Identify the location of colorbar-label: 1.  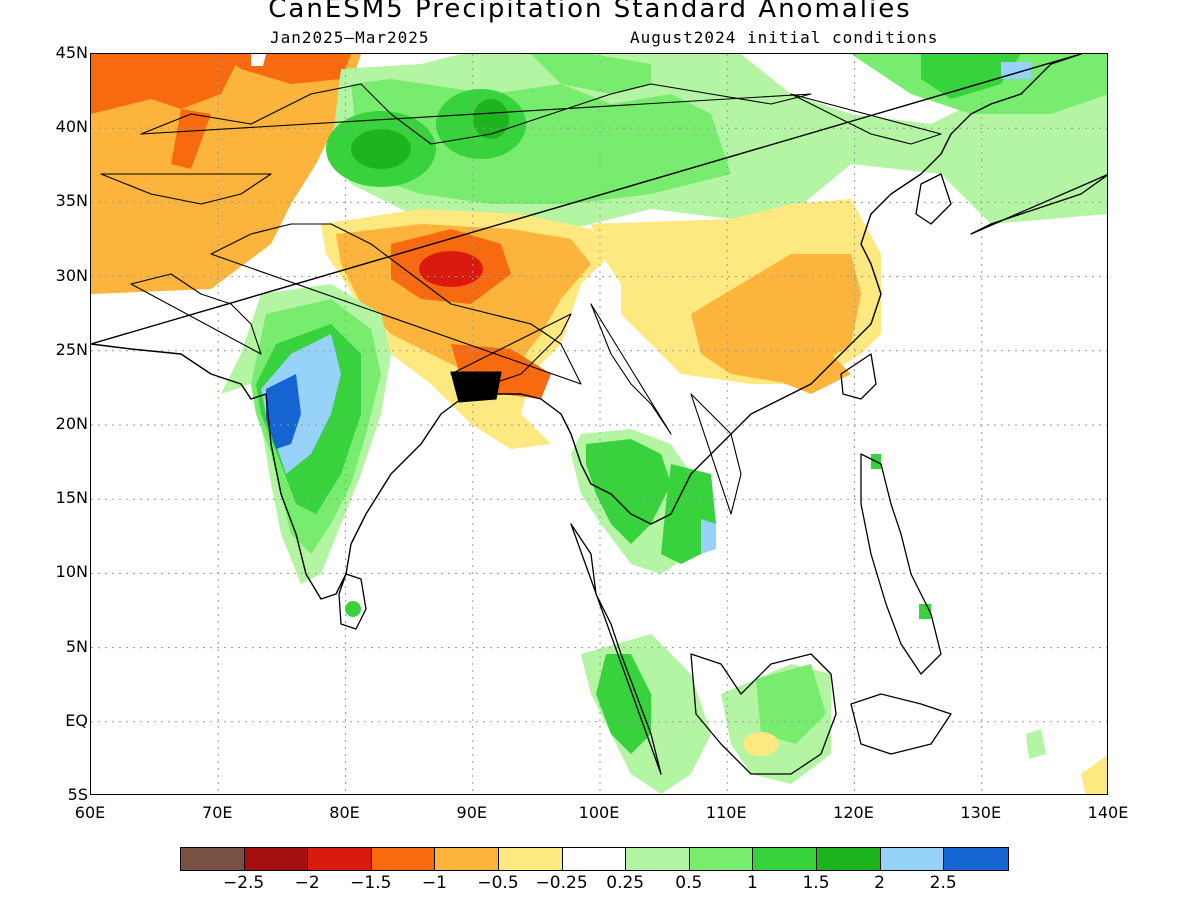
(752, 883).